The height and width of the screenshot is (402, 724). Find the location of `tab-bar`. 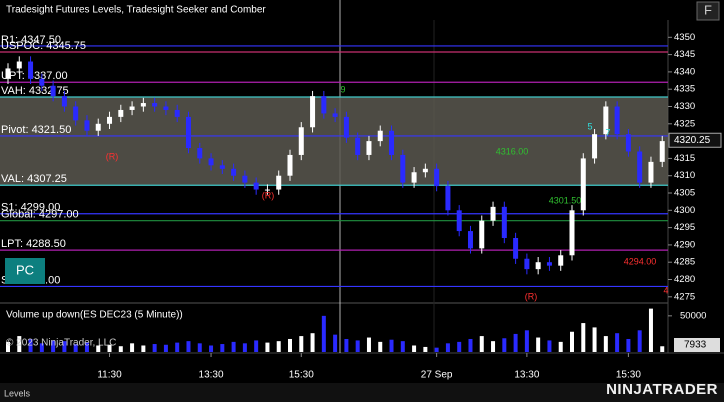

tab-bar is located at coordinates (362, 392).